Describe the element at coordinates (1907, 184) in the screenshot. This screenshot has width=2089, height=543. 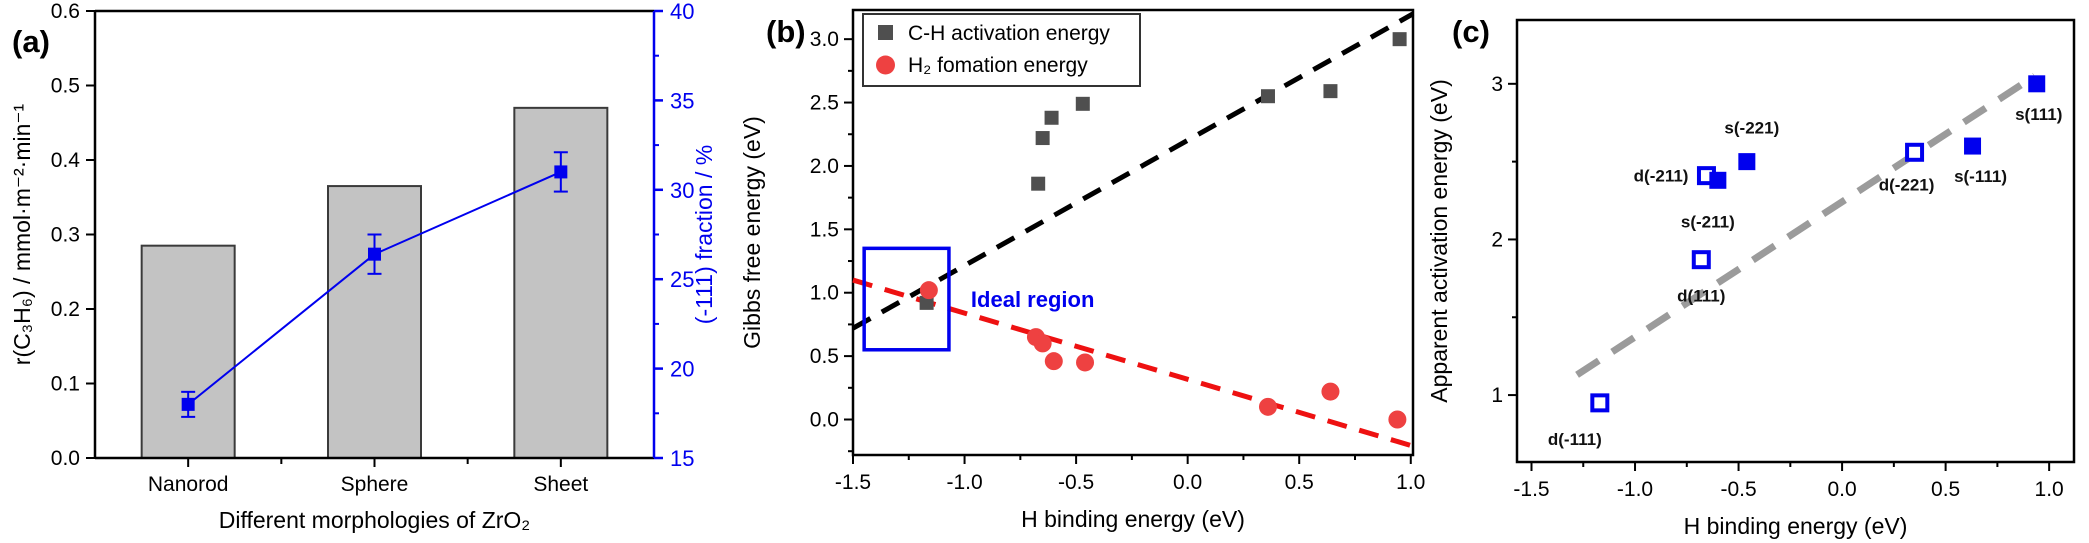
I see `c-point-label: d(-221)` at that location.